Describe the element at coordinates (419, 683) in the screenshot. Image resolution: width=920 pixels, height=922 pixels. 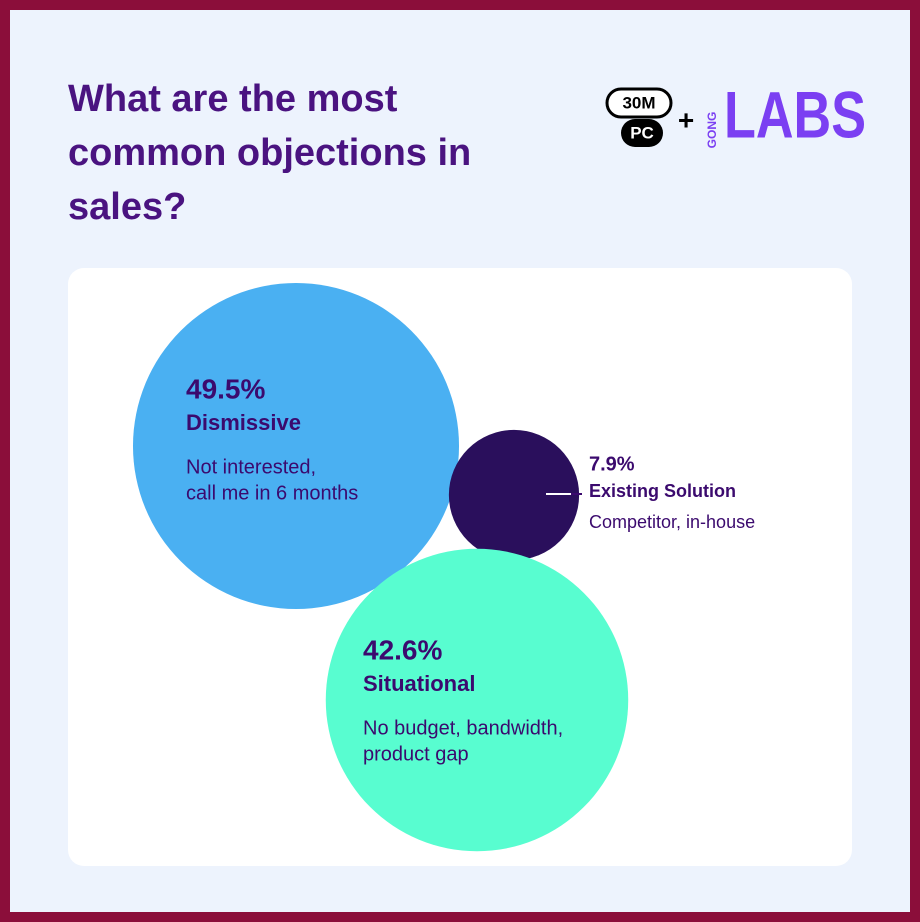
I see `category-label: Situational` at that location.